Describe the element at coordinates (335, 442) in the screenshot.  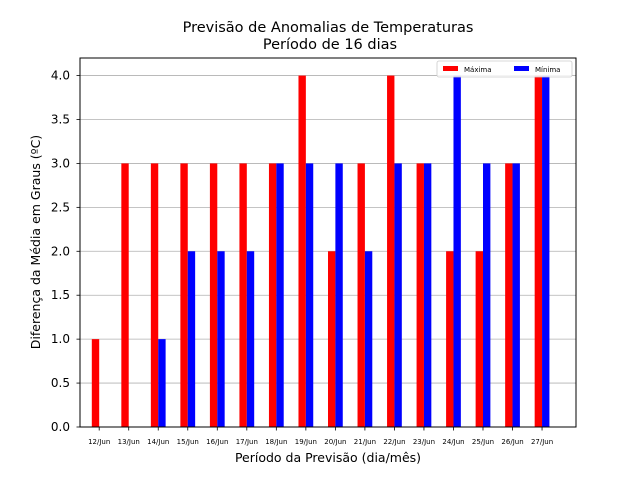
I see `x-tick-label: 20/Jun` at that location.